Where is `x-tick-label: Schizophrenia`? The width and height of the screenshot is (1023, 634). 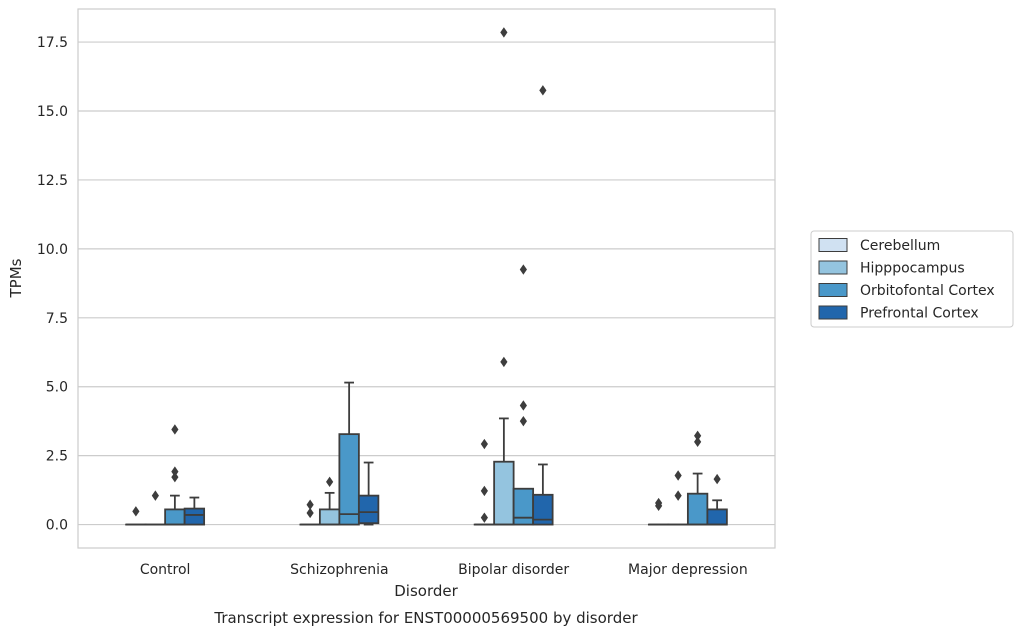
x-tick-label: Schizophrenia is located at coordinates (339, 570).